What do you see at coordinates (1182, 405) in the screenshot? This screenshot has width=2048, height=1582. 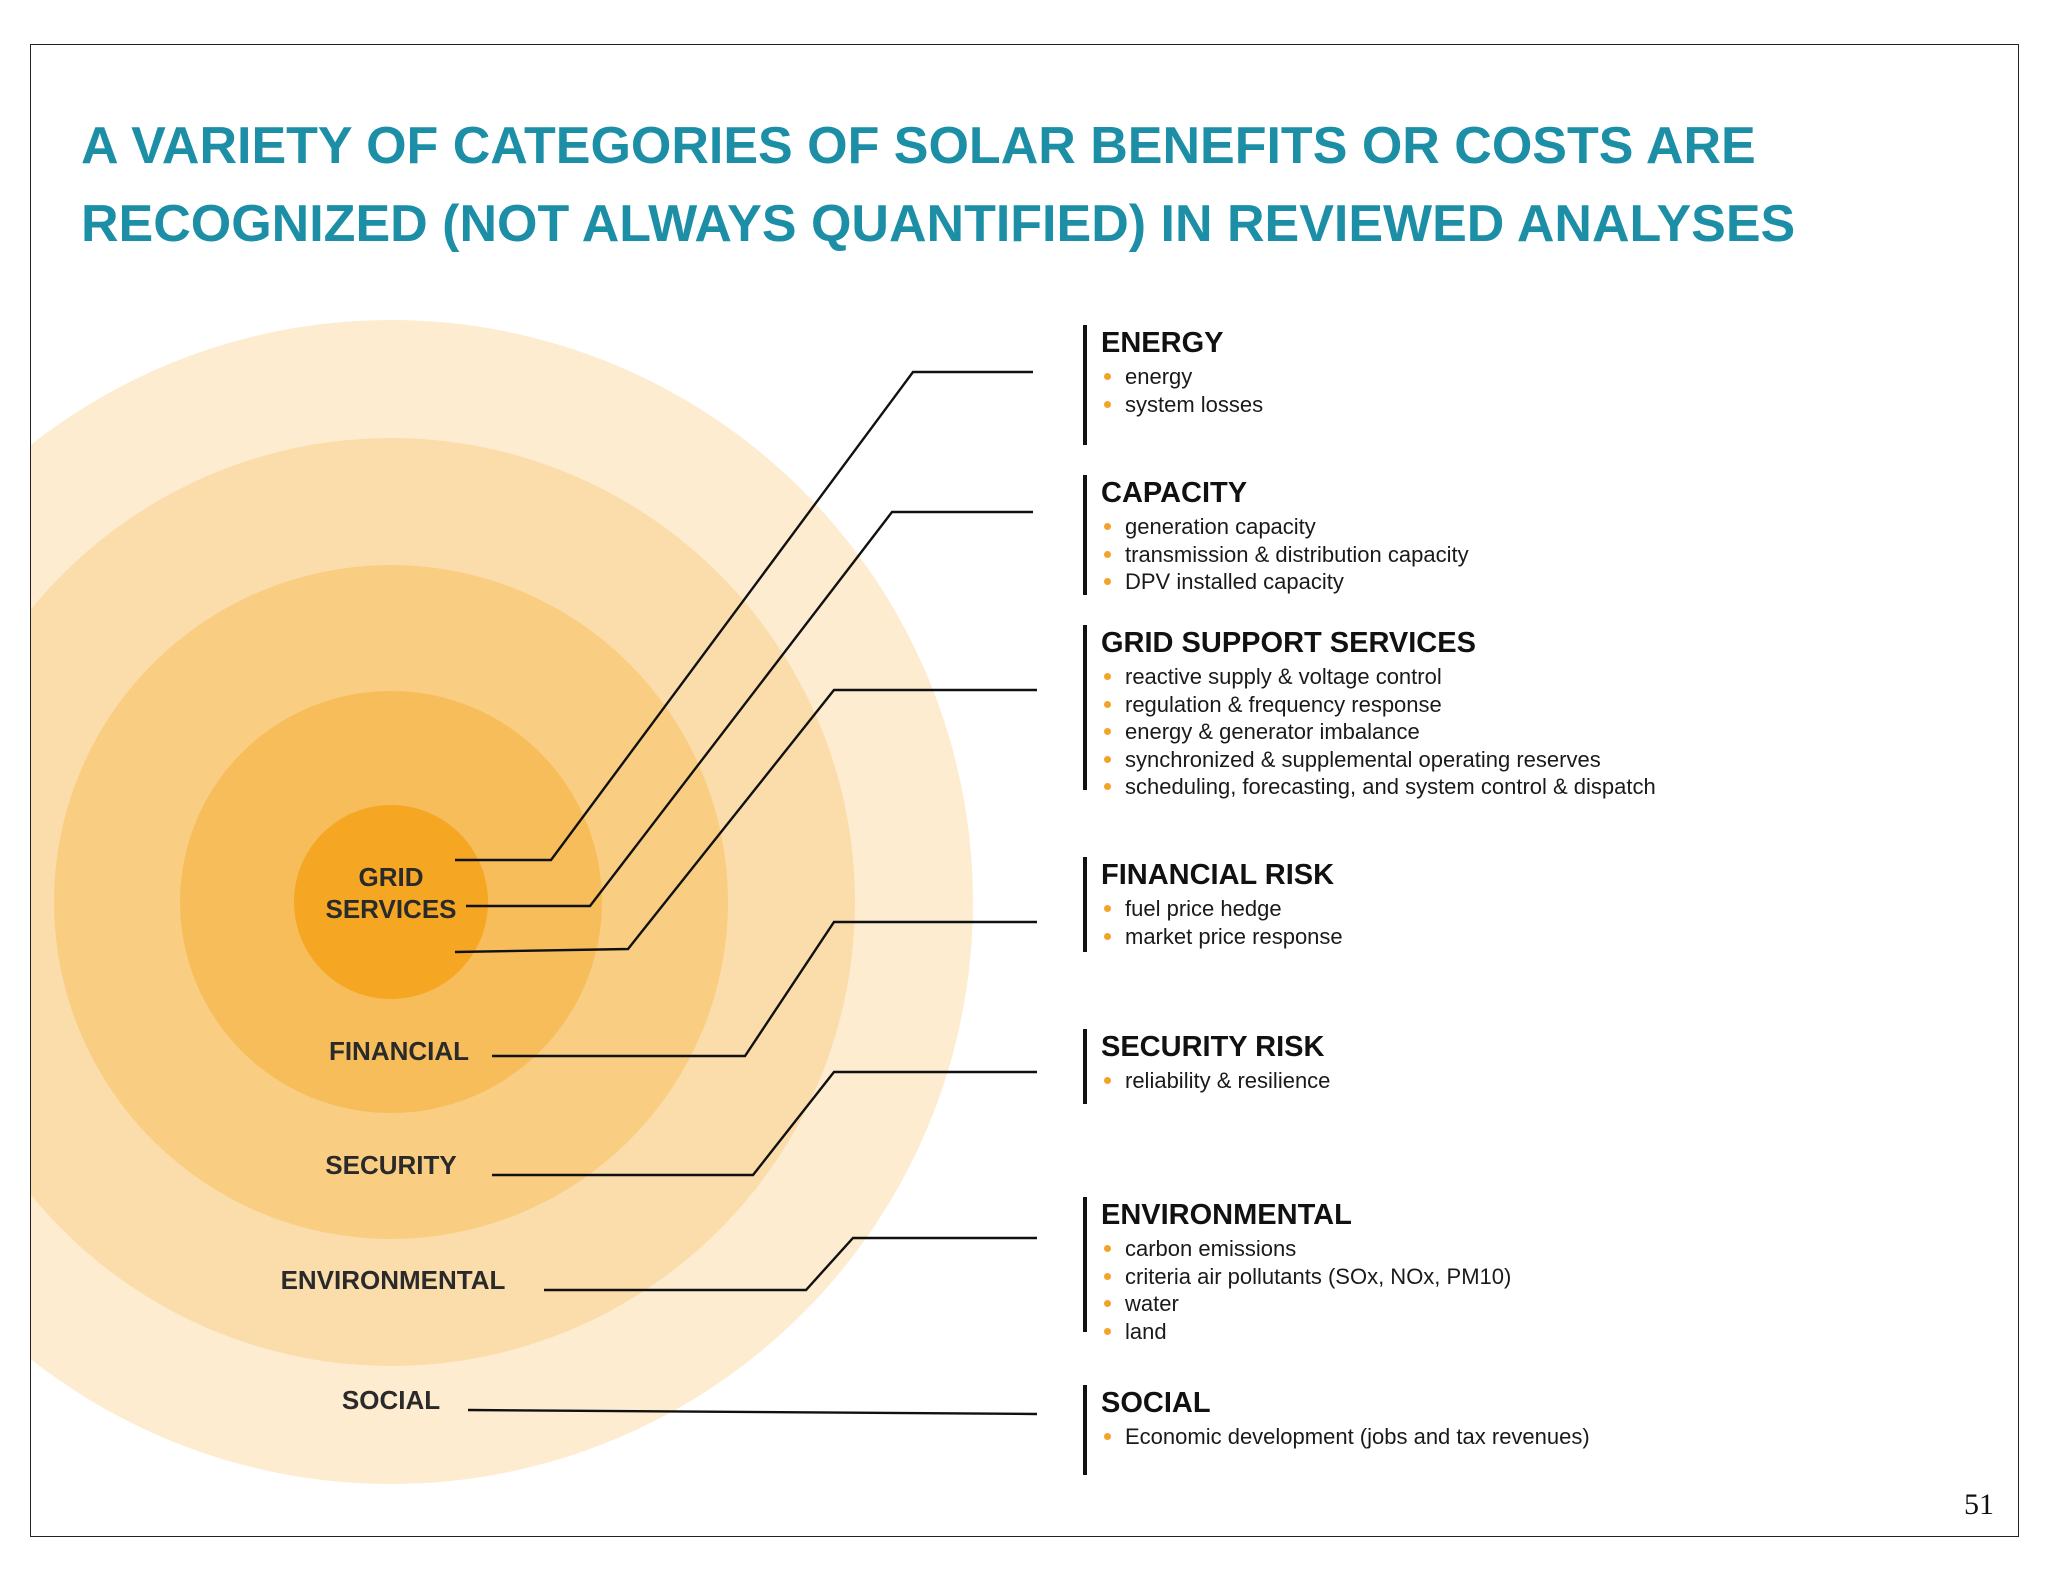 I see `list-item: system losses` at bounding box center [1182, 405].